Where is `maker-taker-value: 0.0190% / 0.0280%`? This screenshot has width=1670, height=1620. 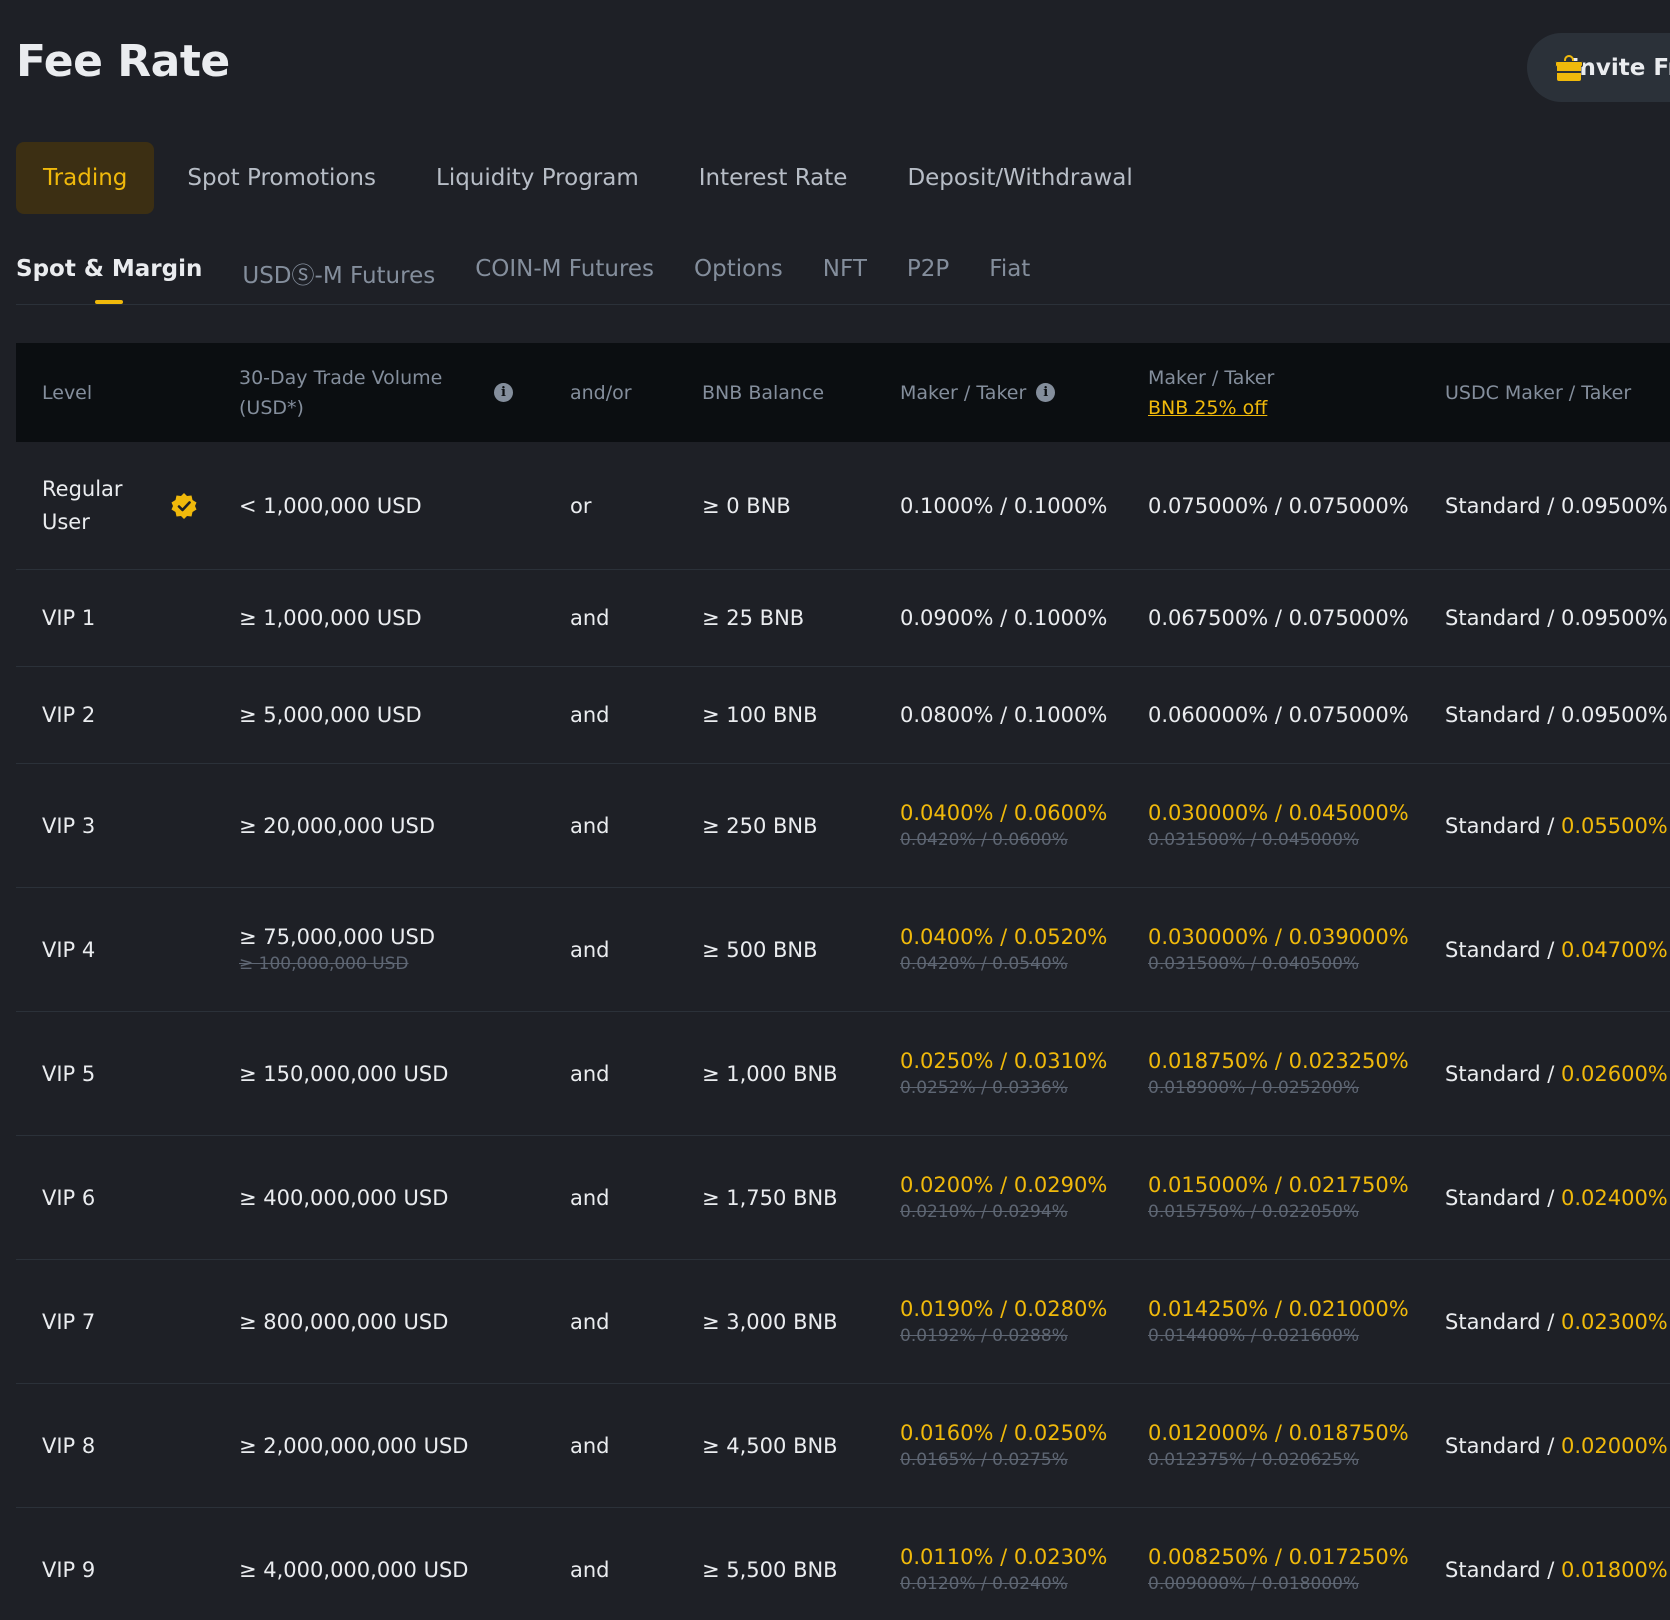 maker-taker-value: 0.0190% / 0.0280% is located at coordinates (1004, 1309).